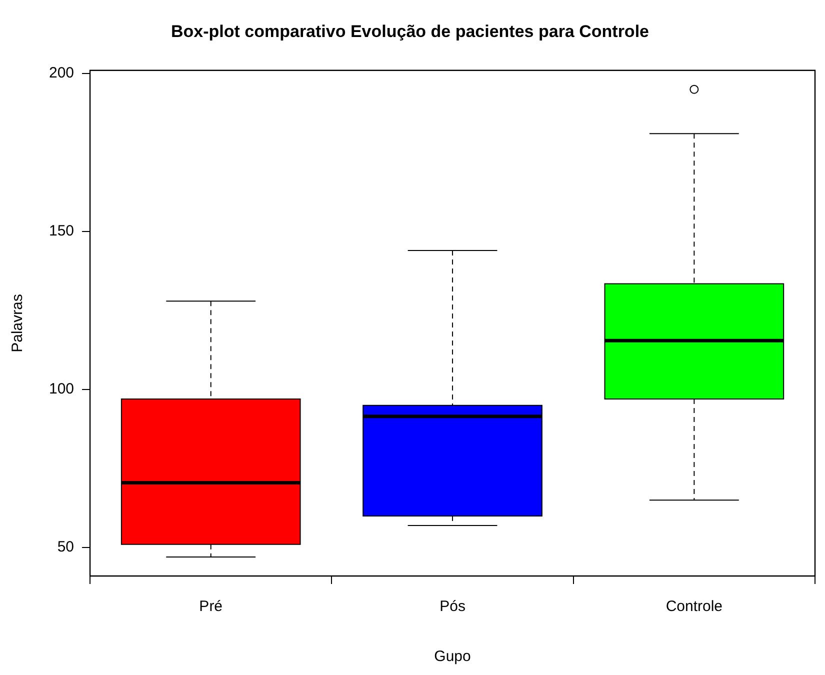 This screenshot has height=675, width=825. What do you see at coordinates (17, 323) in the screenshot?
I see `y-axis-title: Palavras` at bounding box center [17, 323].